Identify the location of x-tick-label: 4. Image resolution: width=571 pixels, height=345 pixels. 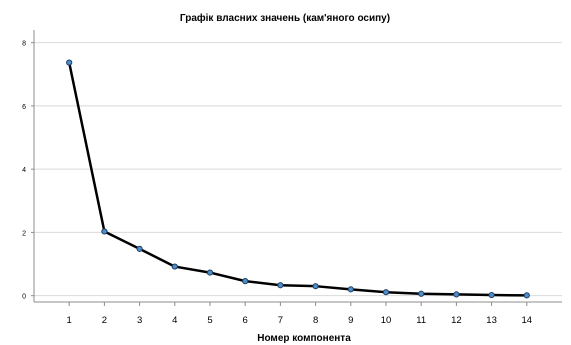
(174, 320).